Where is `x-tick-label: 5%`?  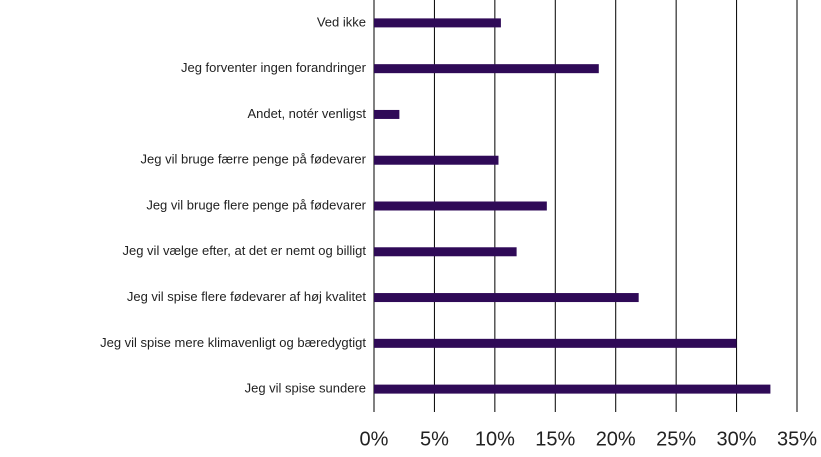
x-tick-label: 5% is located at coordinates (434, 439).